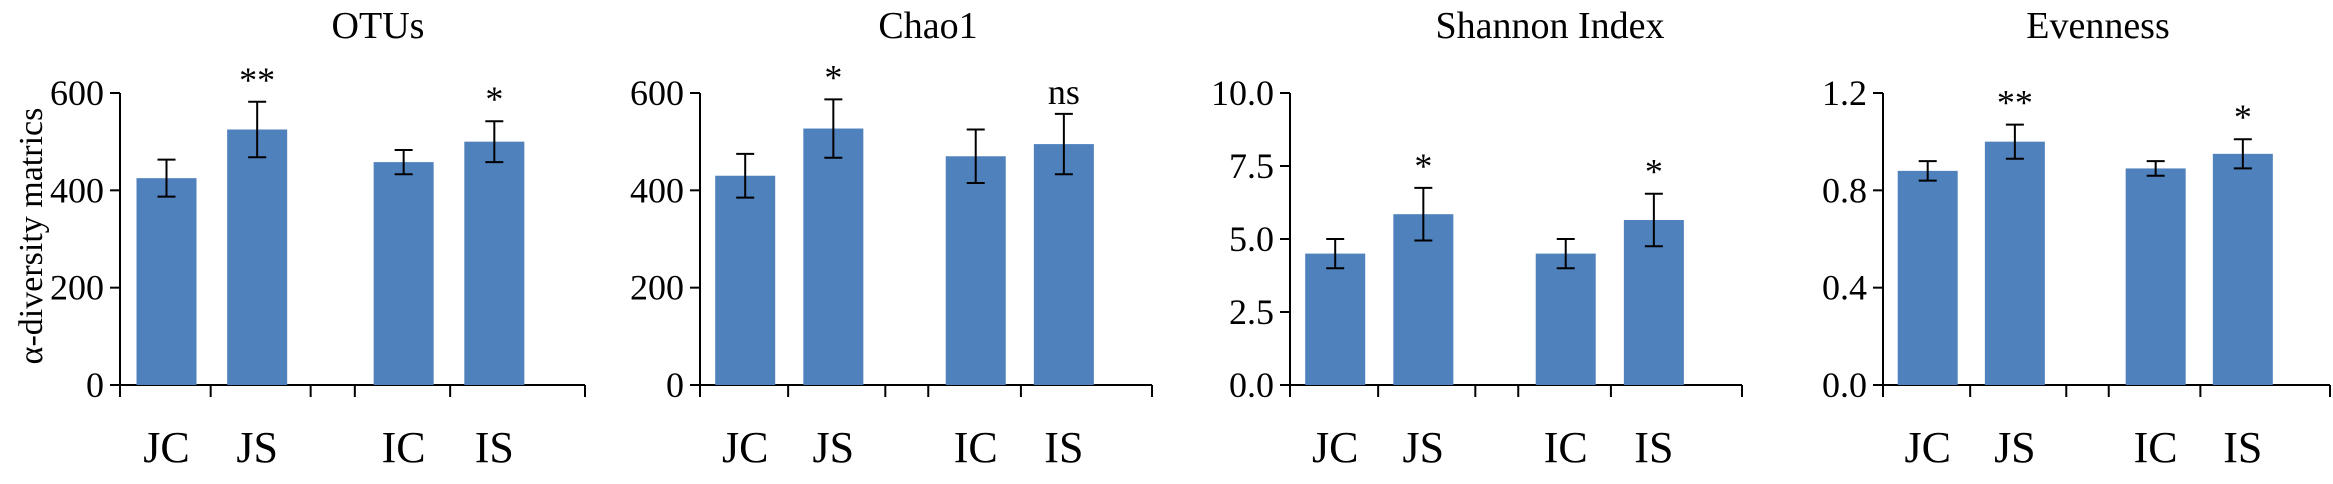 The height and width of the screenshot is (484, 2333). I want to click on y-tick-label: 7.5, so click(1251, 166).